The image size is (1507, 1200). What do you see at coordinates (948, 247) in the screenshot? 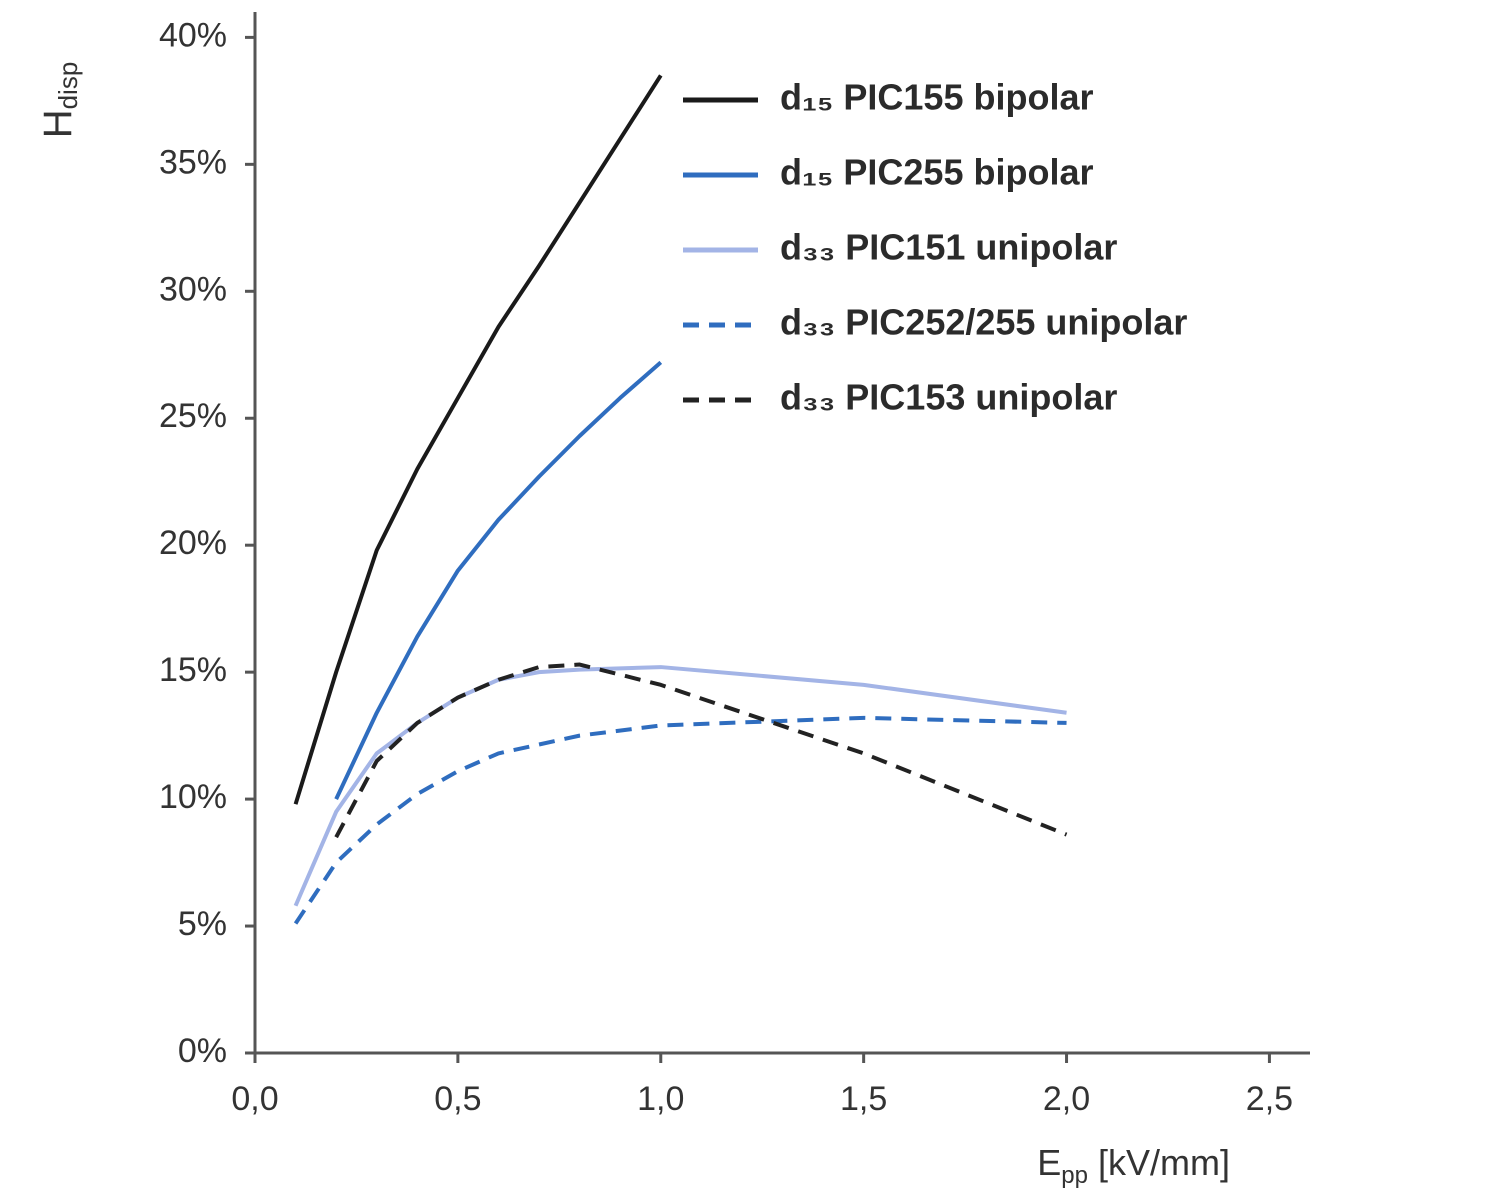
I see `legend-label: d₃₃ PIC151 unipolar` at bounding box center [948, 247].